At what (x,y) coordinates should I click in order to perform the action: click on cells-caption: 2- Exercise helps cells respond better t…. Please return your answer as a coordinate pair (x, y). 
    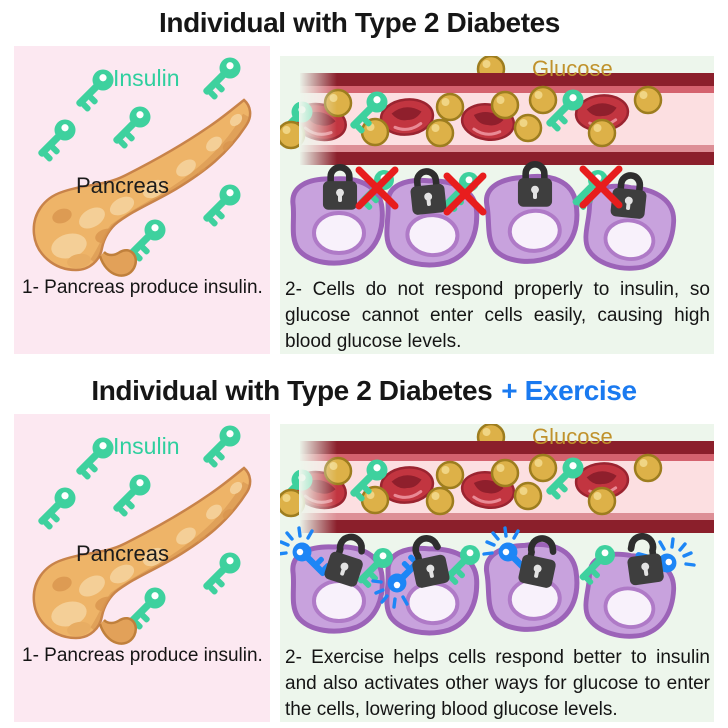
    Looking at the image, I should click on (497, 684).